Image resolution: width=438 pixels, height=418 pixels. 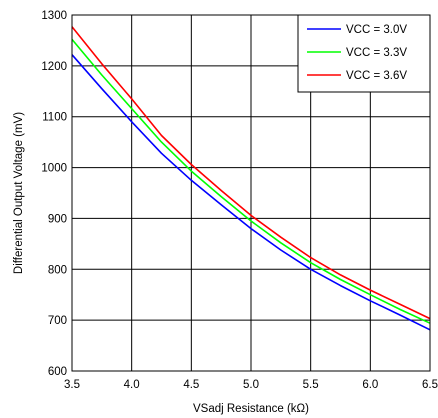 I want to click on y-tick-label: 1100, so click(x=54, y=118).